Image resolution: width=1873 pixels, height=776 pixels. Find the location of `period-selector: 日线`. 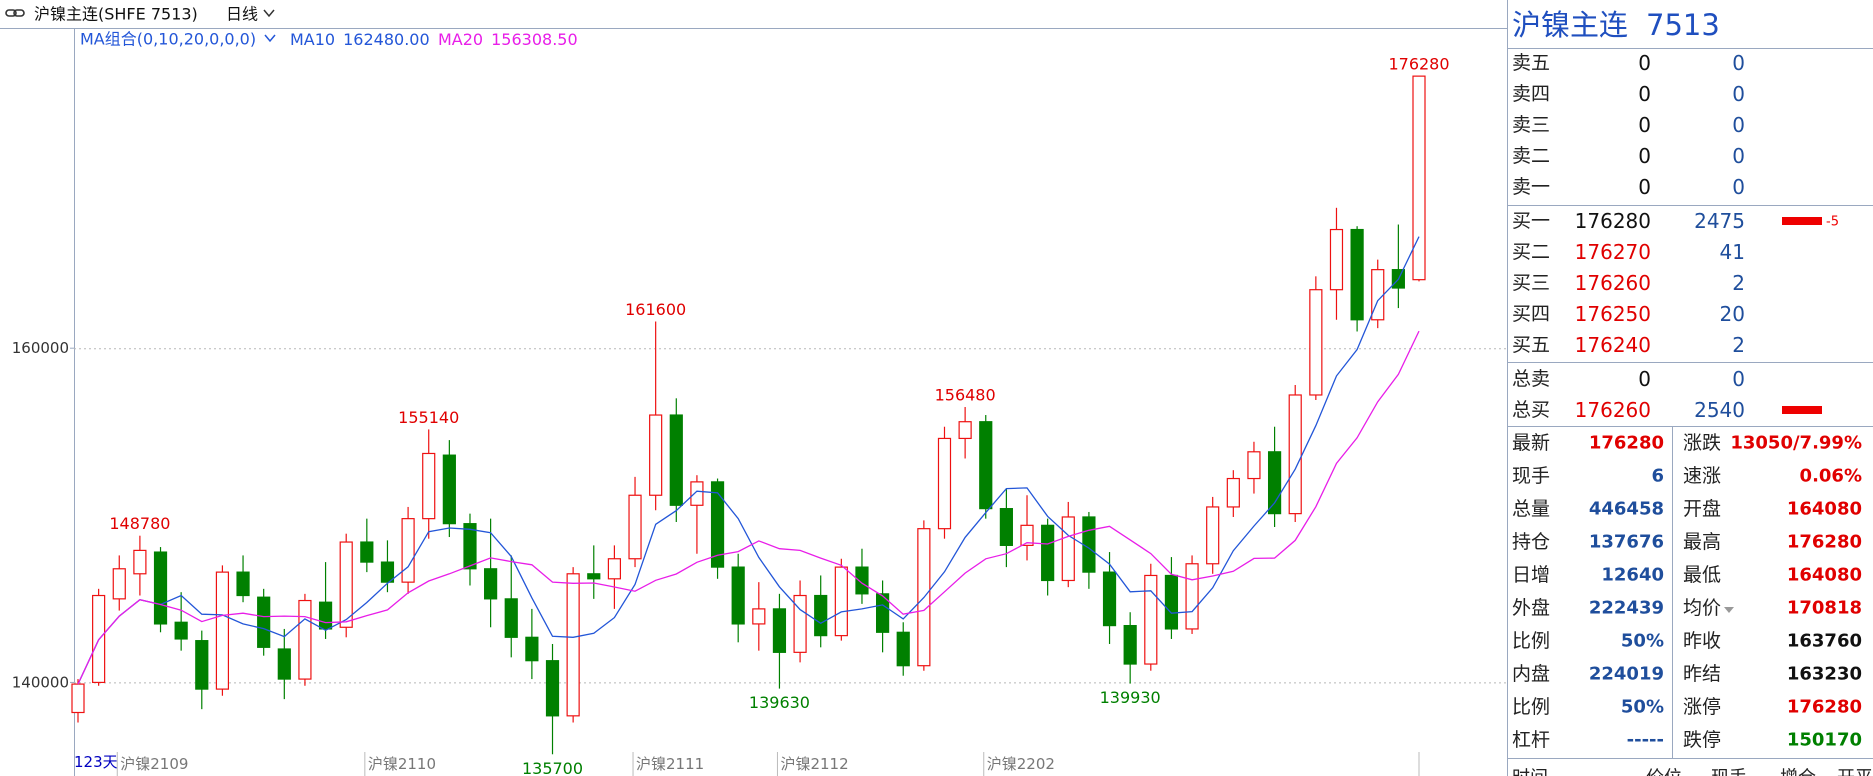

period-selector: 日线 is located at coordinates (242, 14).